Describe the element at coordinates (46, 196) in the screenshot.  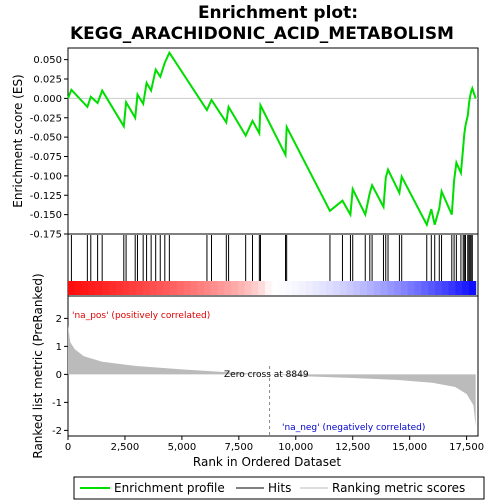
I see `es-tick-label: -0.125` at that location.